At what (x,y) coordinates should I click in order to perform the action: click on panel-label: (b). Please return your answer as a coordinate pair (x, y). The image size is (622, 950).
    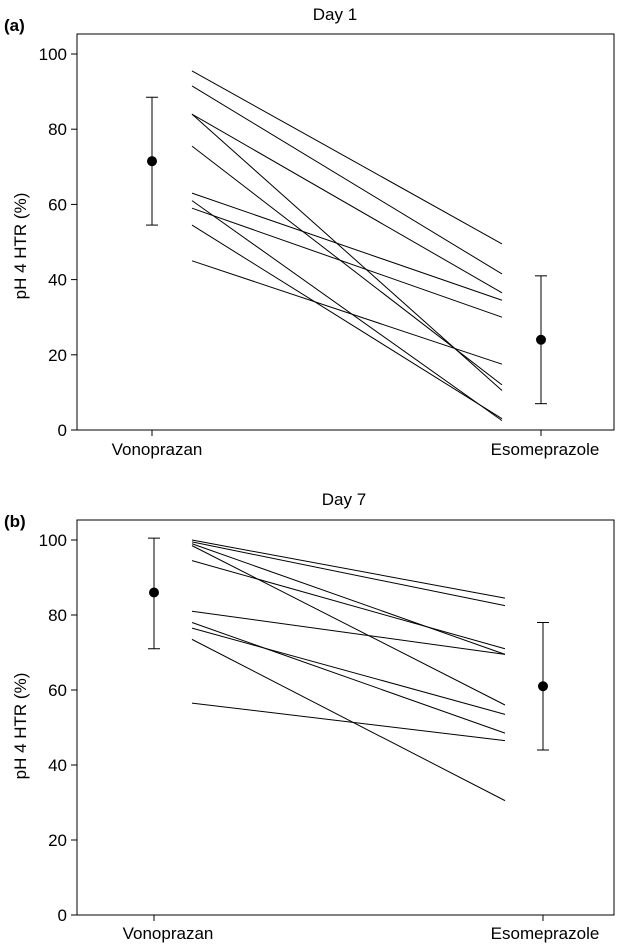
    Looking at the image, I should click on (15, 521).